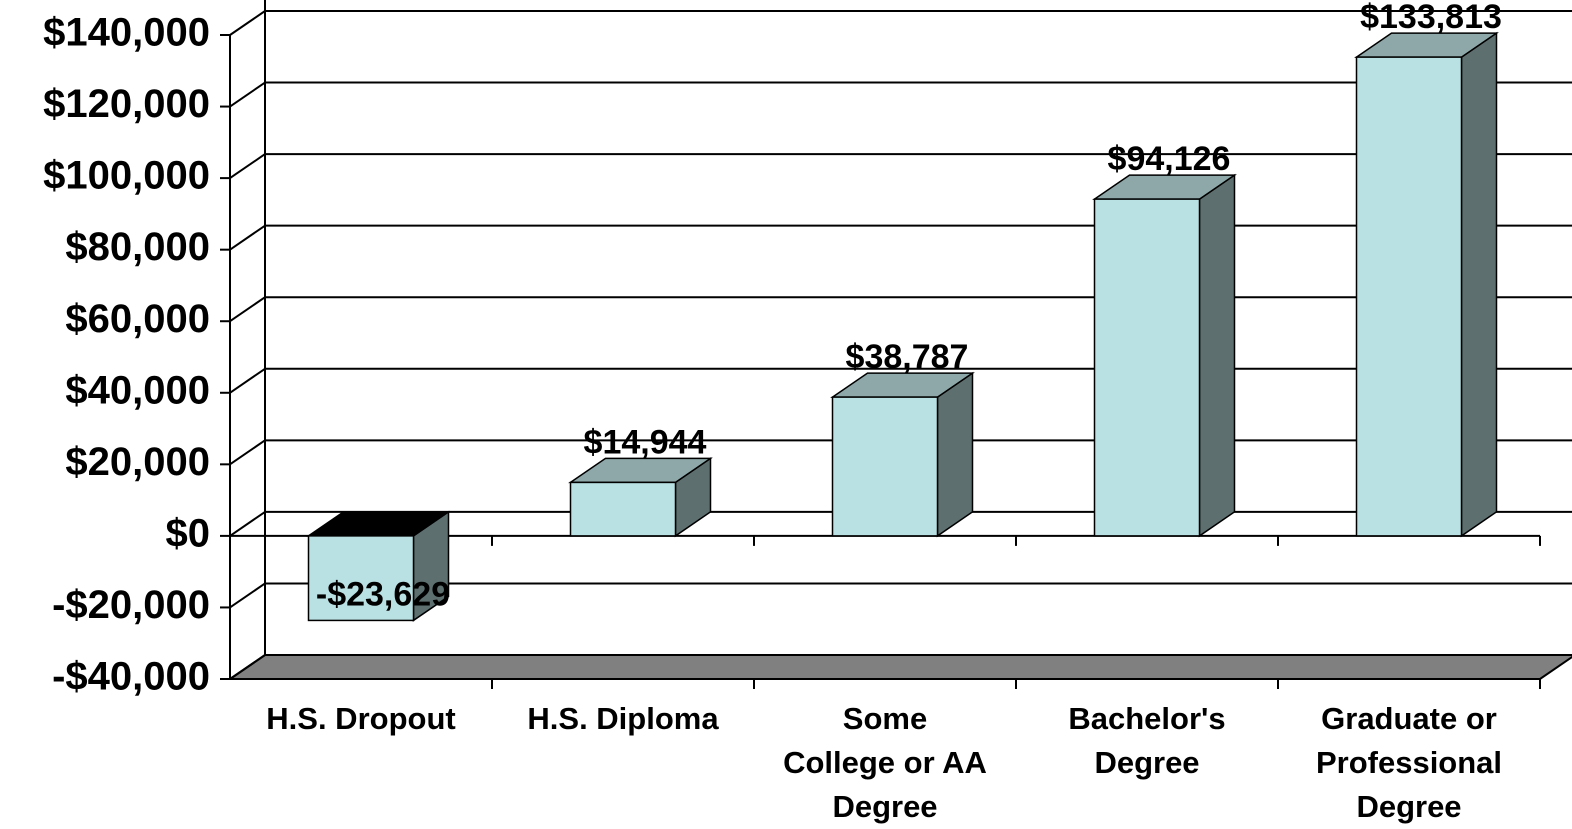  I want to click on value-label: $94,126, so click(1169, 159).